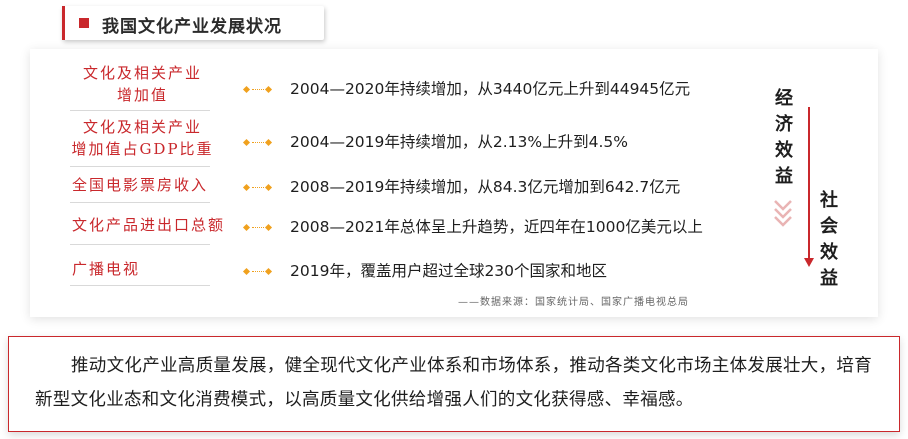 The width and height of the screenshot is (908, 439). What do you see at coordinates (490, 89) in the screenshot?
I see `row-desc-cultural-value-added: 2004—2020年持续增加，从3440亿元上升到44945亿元` at bounding box center [490, 89].